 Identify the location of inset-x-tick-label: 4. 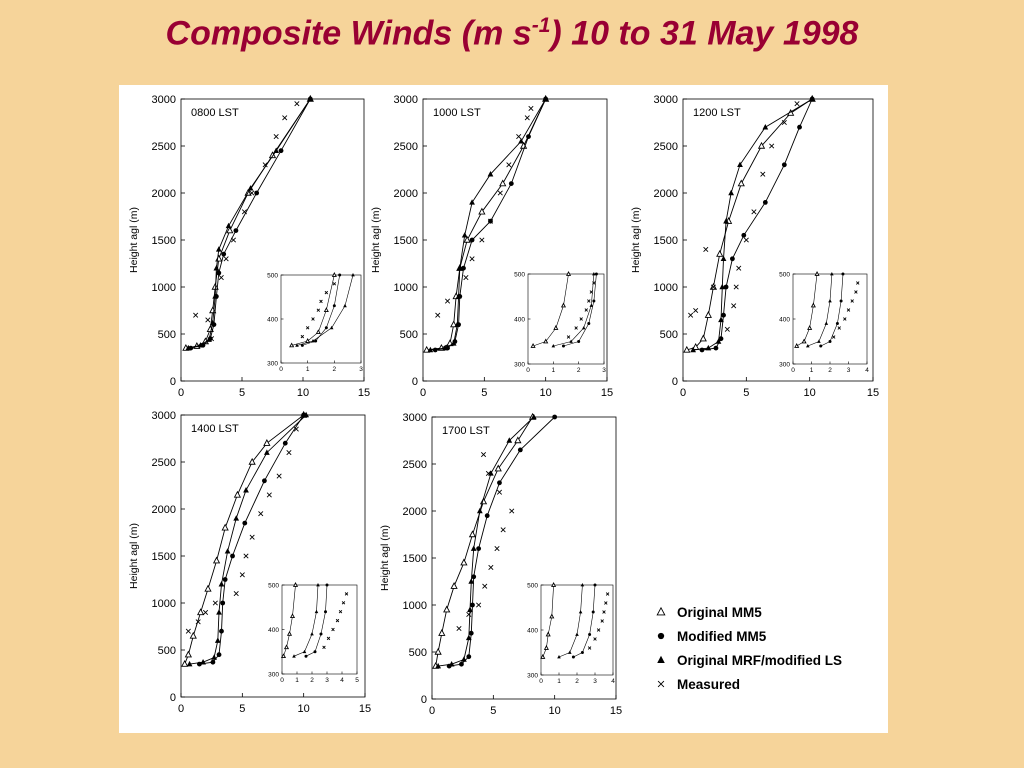
(867, 370).